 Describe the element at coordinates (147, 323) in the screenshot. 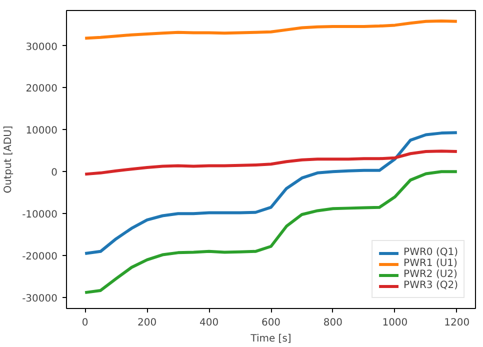

I see `x-tick-label: 200` at that location.